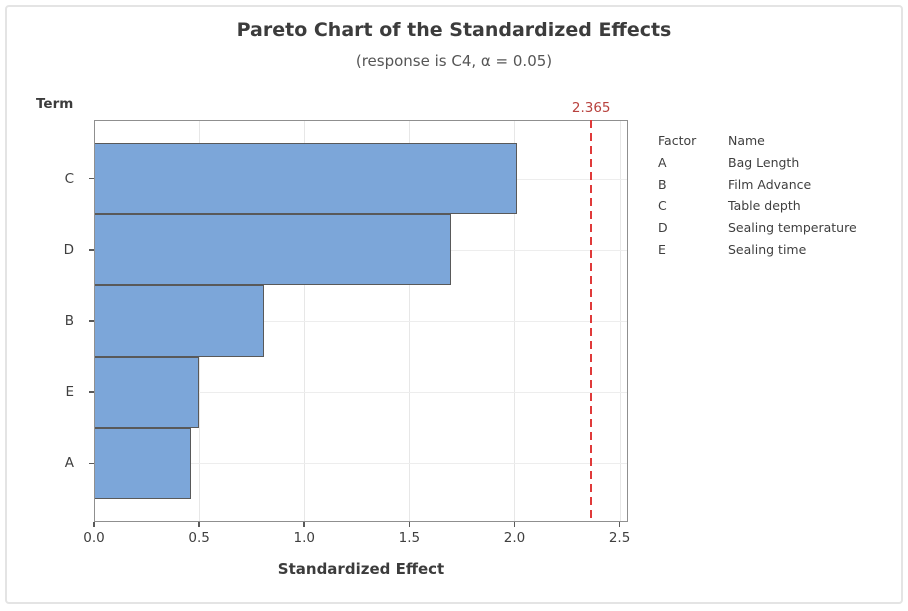 This screenshot has width=908, height=611. What do you see at coordinates (304, 538) in the screenshot?
I see `x-tick-label: 1.0` at bounding box center [304, 538].